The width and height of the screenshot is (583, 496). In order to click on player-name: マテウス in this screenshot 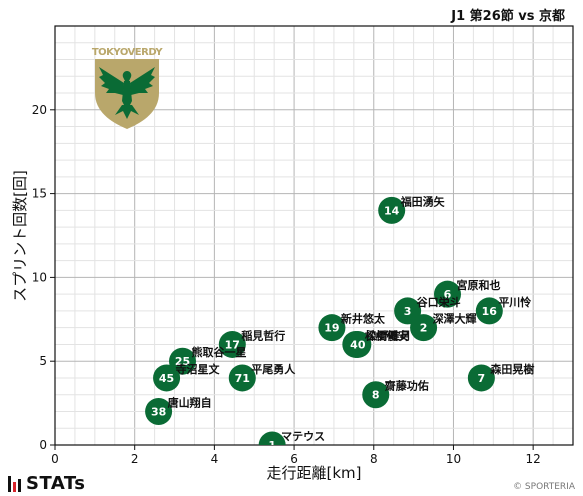, I will do `click(303, 436)`.